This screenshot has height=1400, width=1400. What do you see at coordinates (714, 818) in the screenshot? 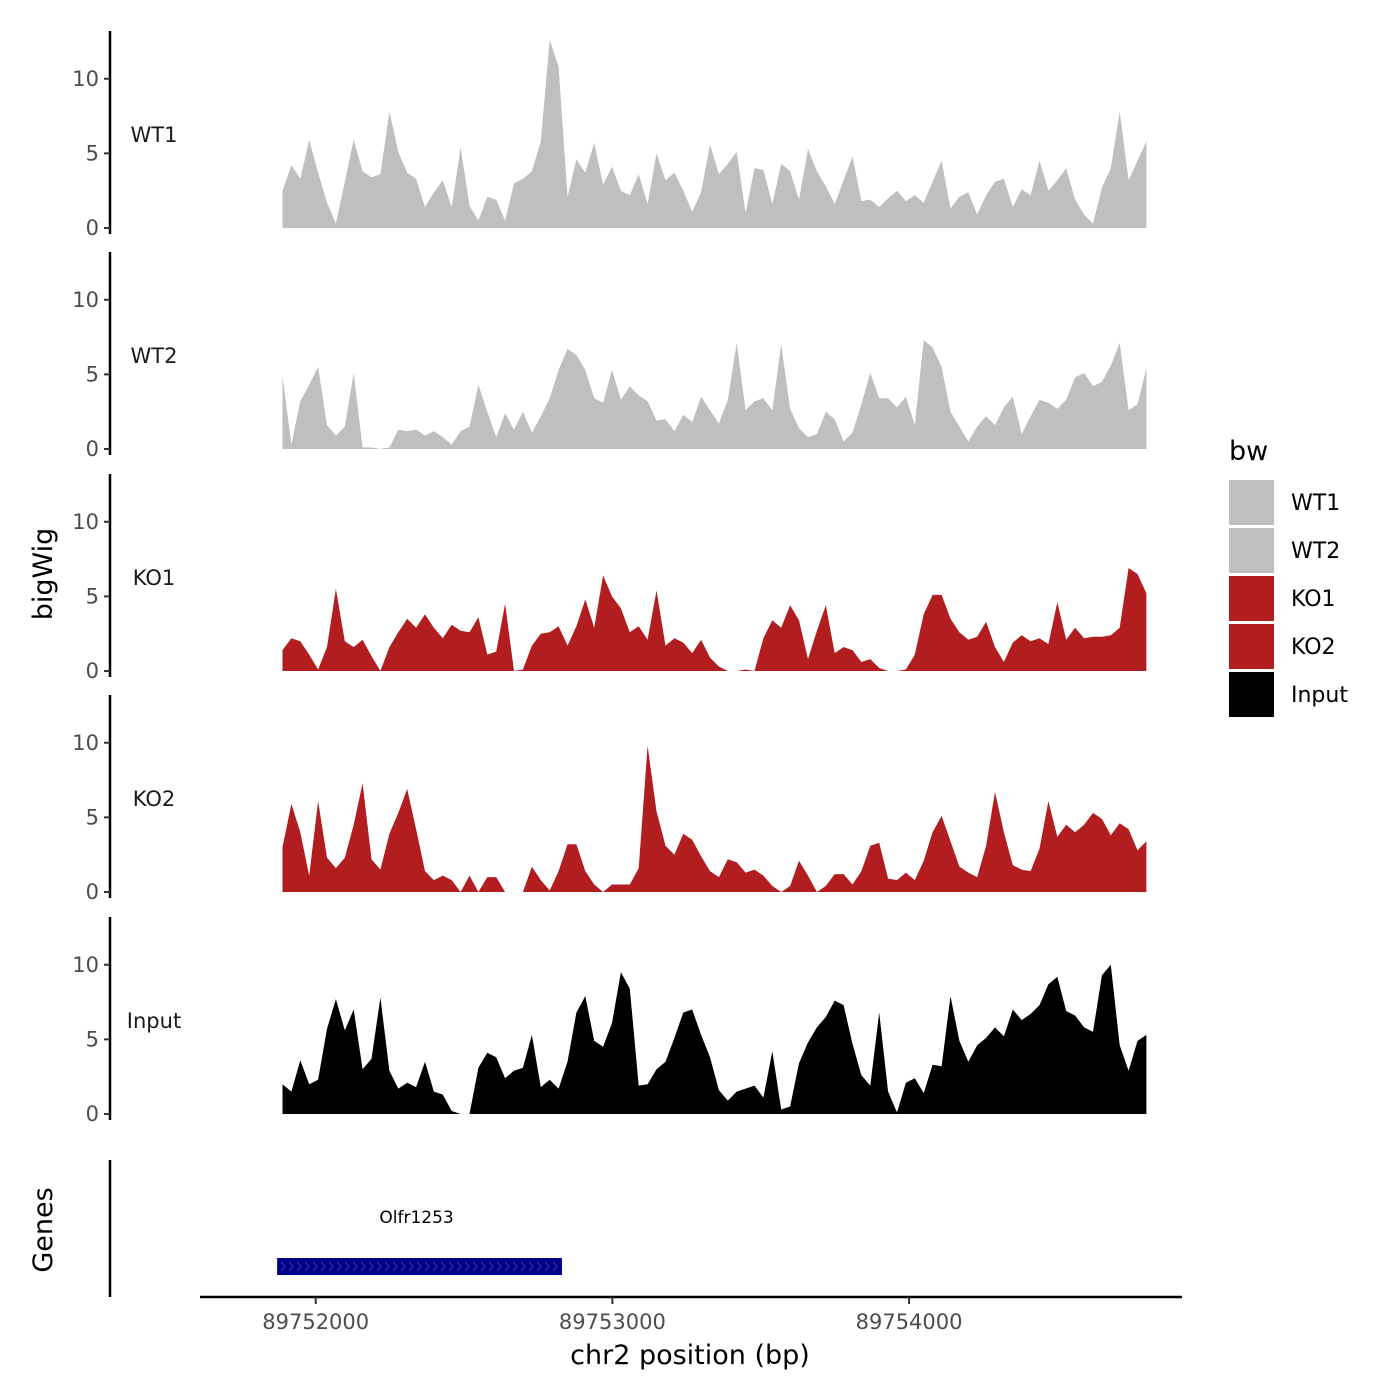
I see `area-ko2` at bounding box center [714, 818].